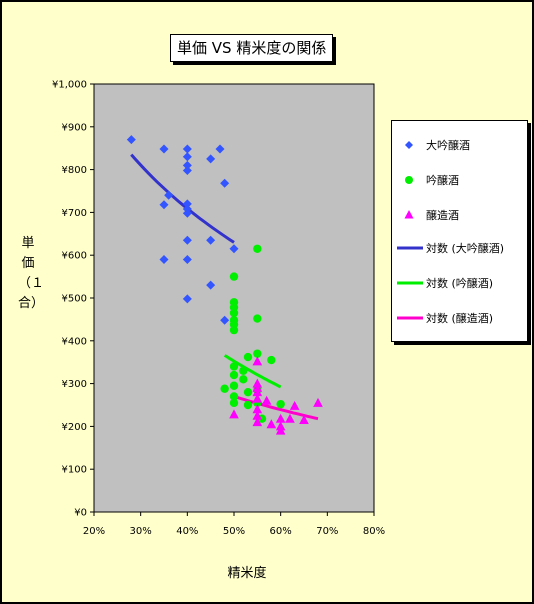 The width and height of the screenshot is (534, 604). I want to click on circle-marker-icon, so click(409, 180).